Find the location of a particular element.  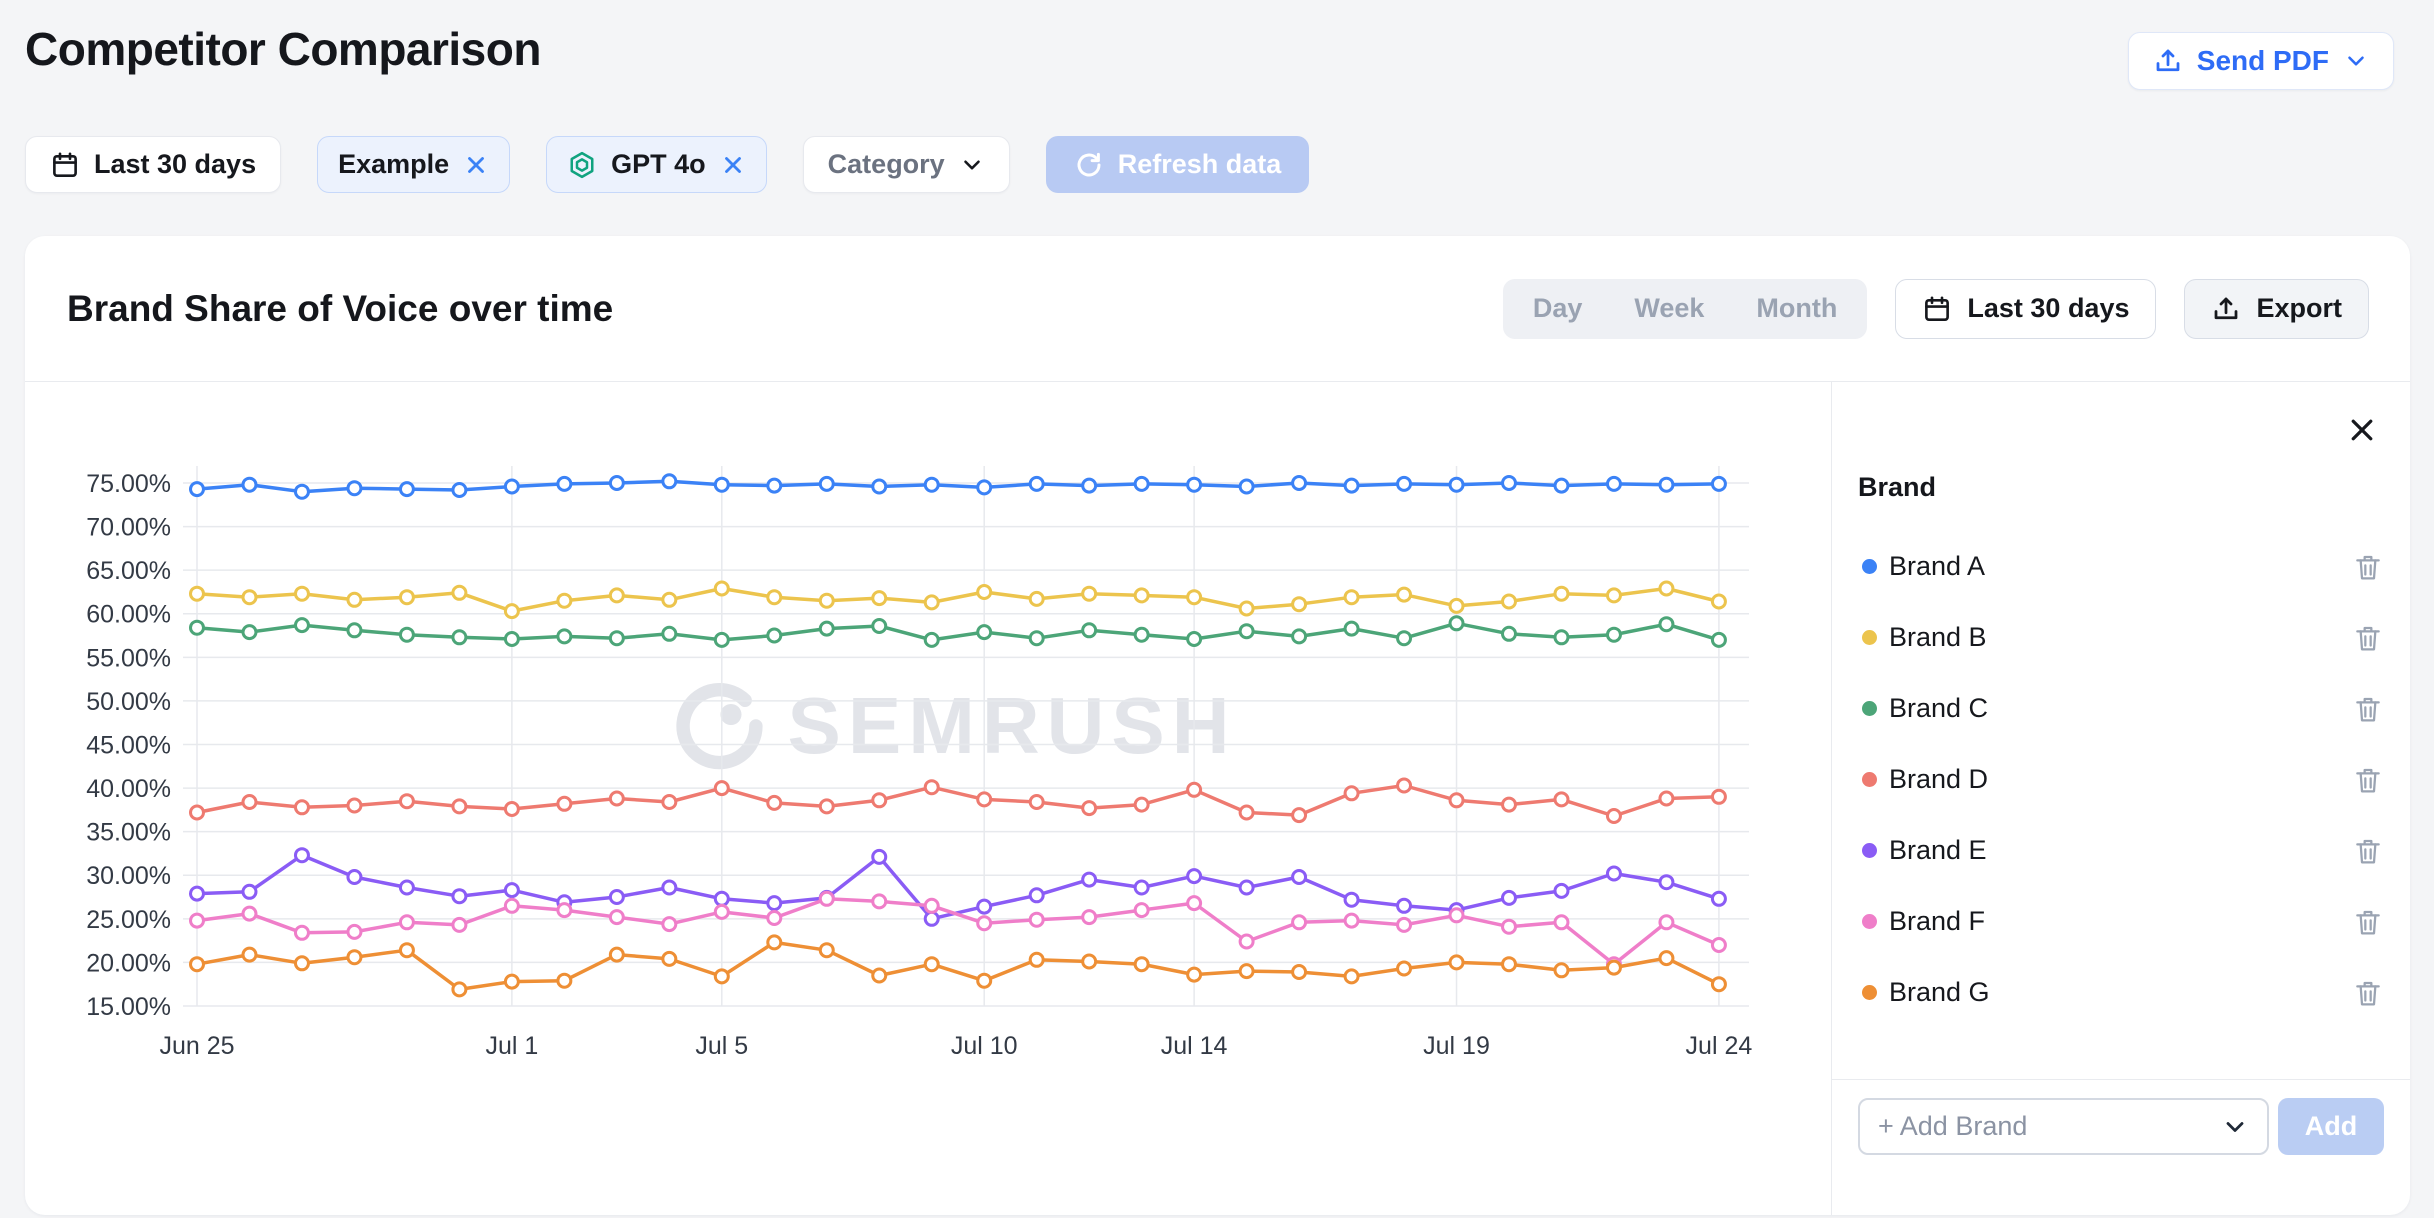

svg-text: 15.00% is located at coordinates (128, 1007).